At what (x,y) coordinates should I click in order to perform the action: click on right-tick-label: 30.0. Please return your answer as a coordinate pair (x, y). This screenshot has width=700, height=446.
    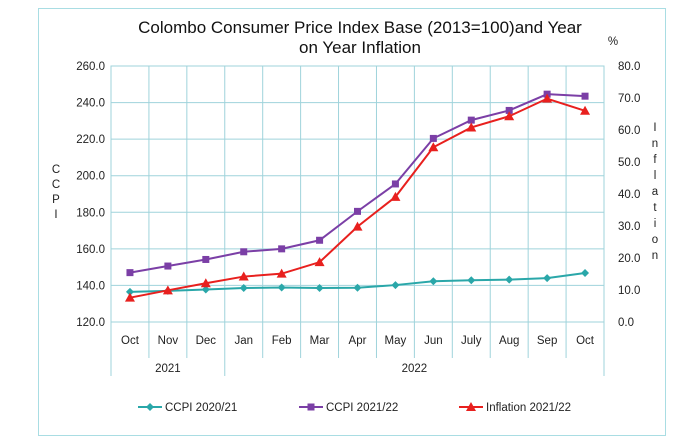
    Looking at the image, I should click on (629, 227).